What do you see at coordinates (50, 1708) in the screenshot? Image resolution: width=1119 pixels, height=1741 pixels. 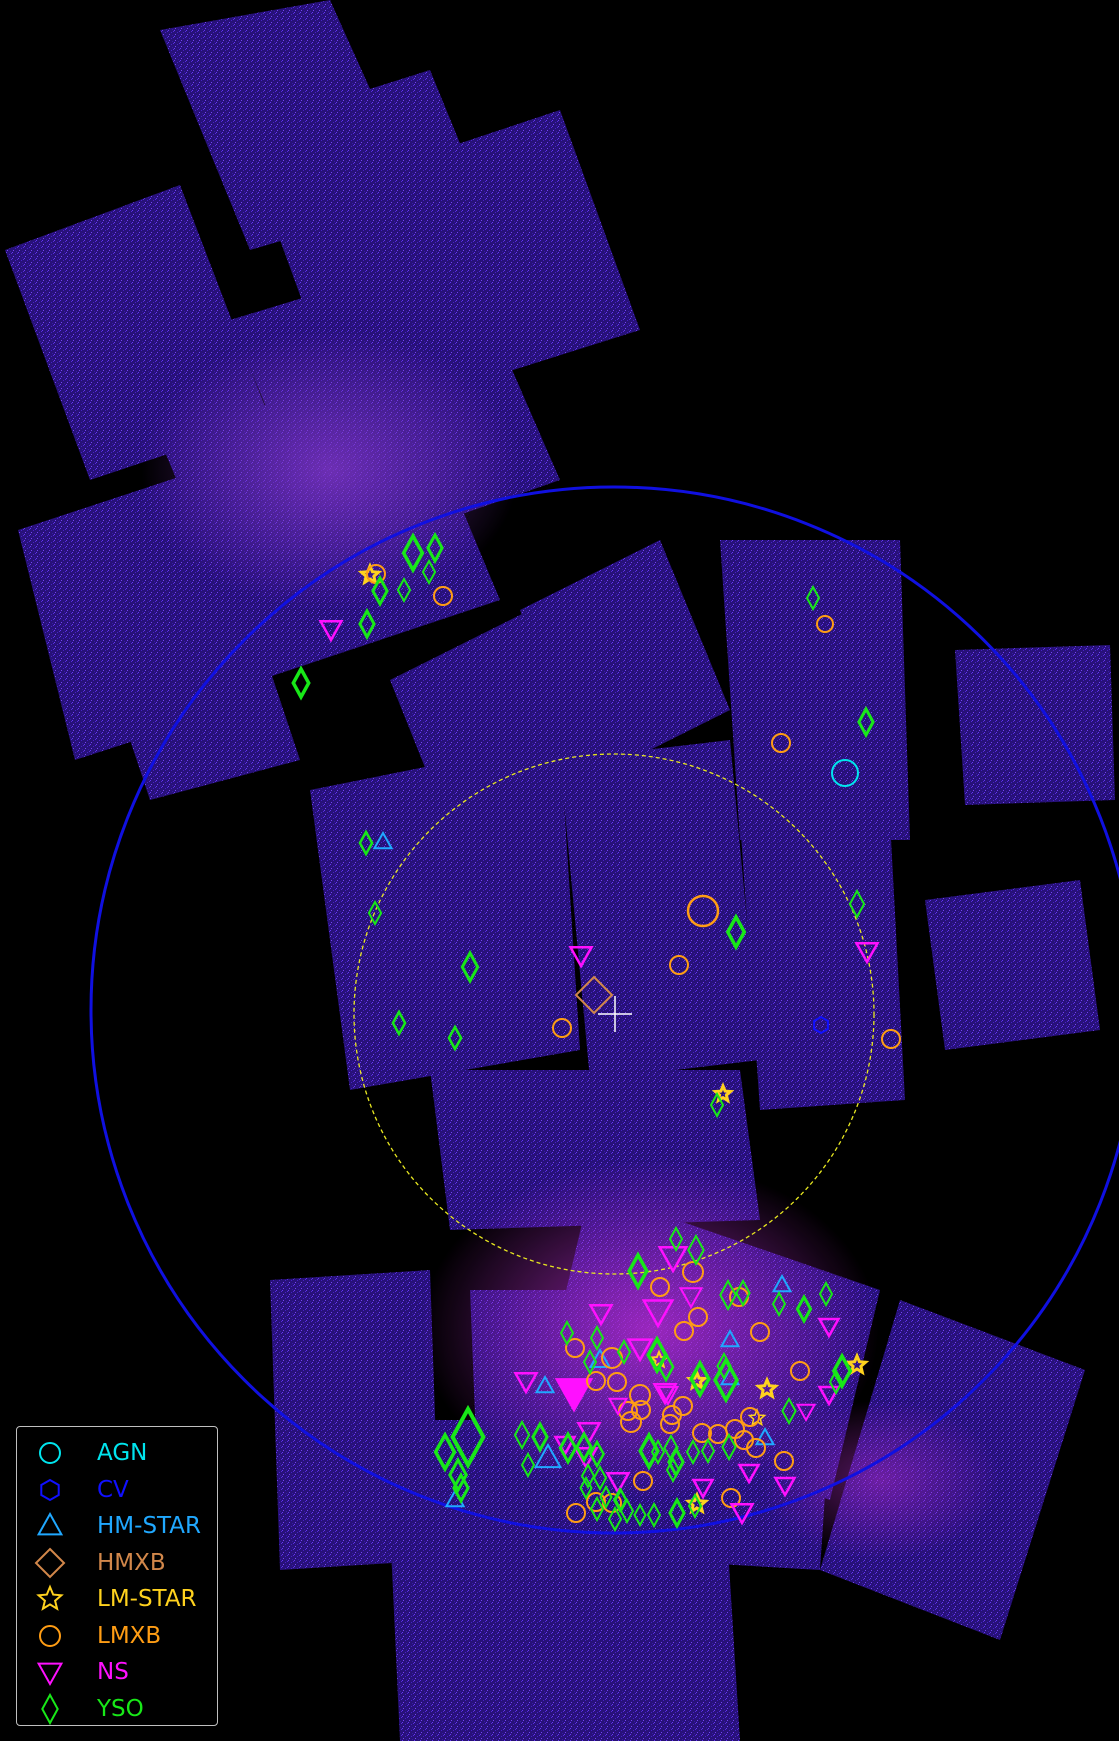 I see `thin-diamond-icon` at bounding box center [50, 1708].